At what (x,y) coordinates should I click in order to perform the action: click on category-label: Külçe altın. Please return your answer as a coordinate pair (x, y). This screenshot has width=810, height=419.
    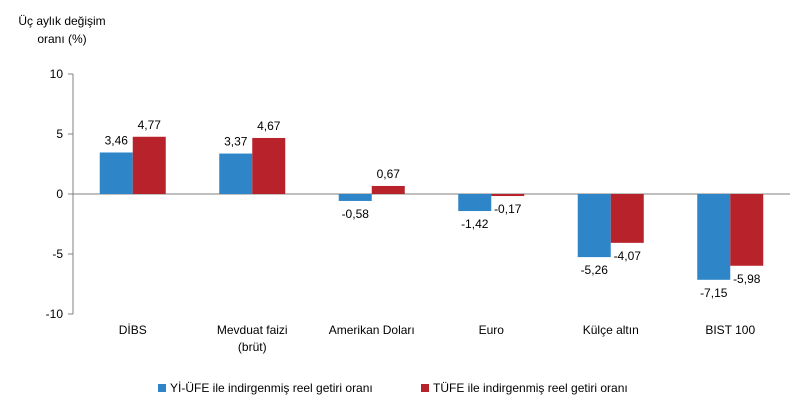
    Looking at the image, I should click on (611, 330).